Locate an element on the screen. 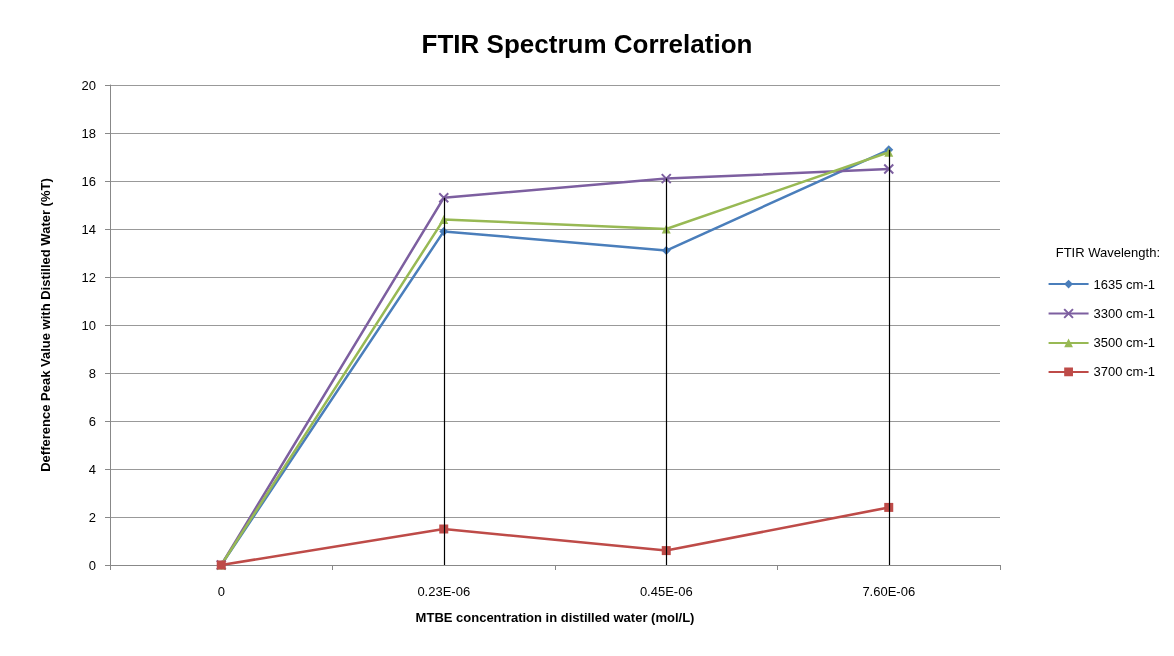  y-tick-label: 14 is located at coordinates (88, 229).